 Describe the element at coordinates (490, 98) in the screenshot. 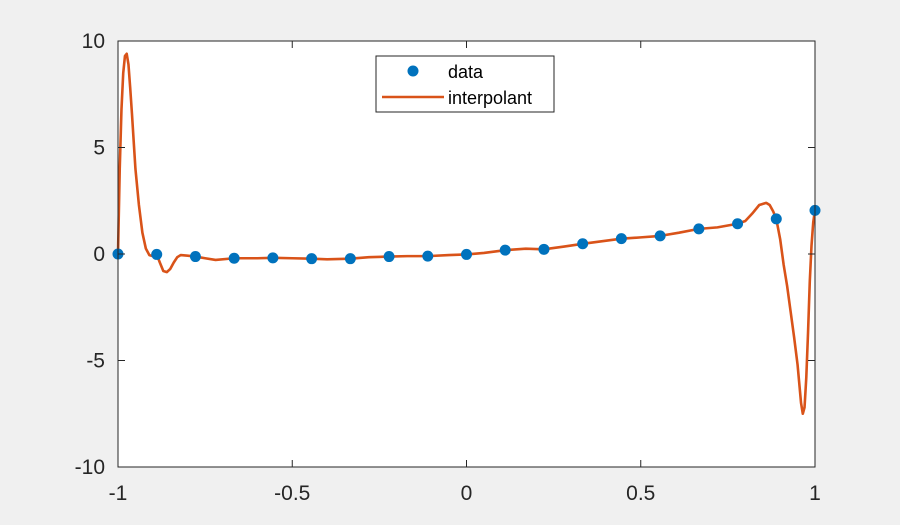

I see `legend-label-interpolant: interpolant` at that location.